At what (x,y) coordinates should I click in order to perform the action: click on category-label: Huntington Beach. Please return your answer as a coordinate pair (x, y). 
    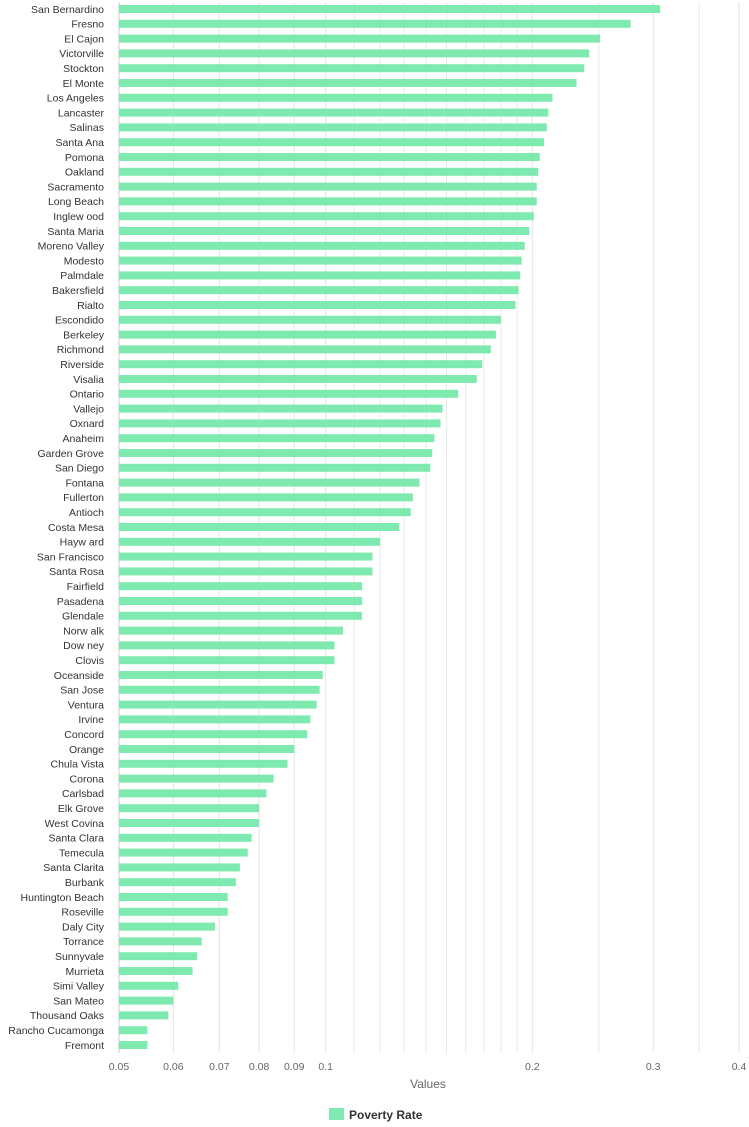
    Looking at the image, I should click on (63, 898).